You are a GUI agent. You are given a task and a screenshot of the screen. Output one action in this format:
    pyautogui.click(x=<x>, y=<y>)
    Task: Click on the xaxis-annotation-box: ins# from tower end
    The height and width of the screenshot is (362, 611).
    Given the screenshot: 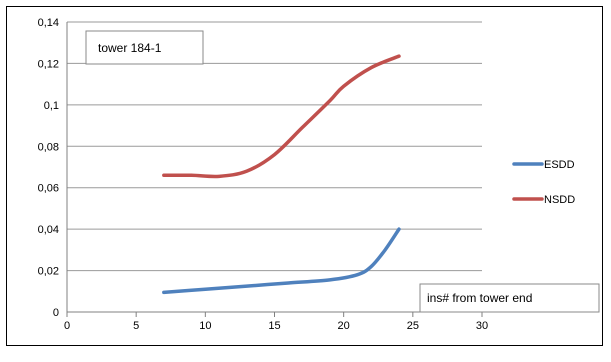 What is the action you would take?
    pyautogui.click(x=509, y=298)
    